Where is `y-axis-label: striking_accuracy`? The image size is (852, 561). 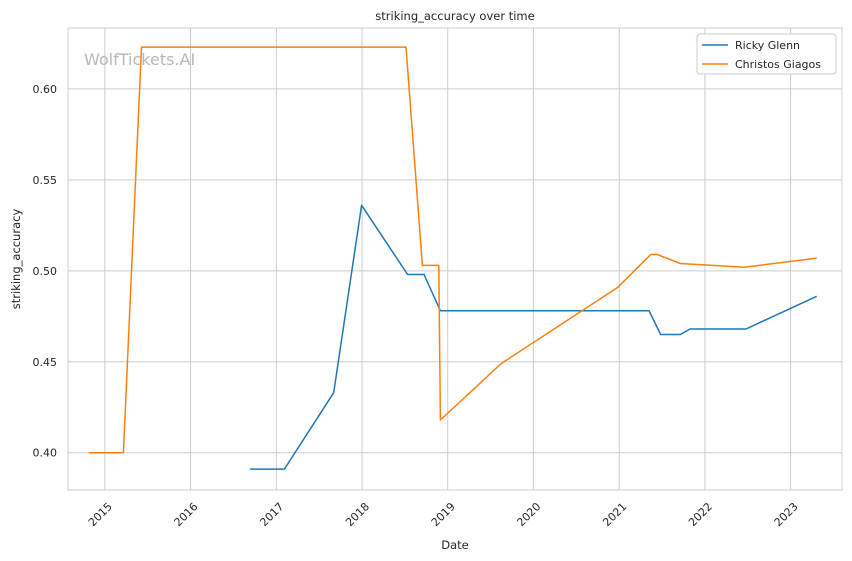
y-axis-label: striking_accuracy is located at coordinates (16, 259).